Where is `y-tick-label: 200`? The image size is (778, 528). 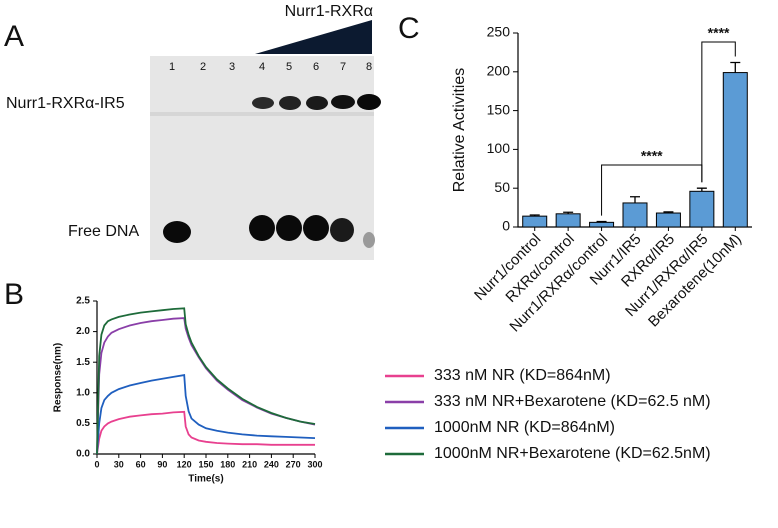 y-tick-label: 200 is located at coordinates (499, 71).